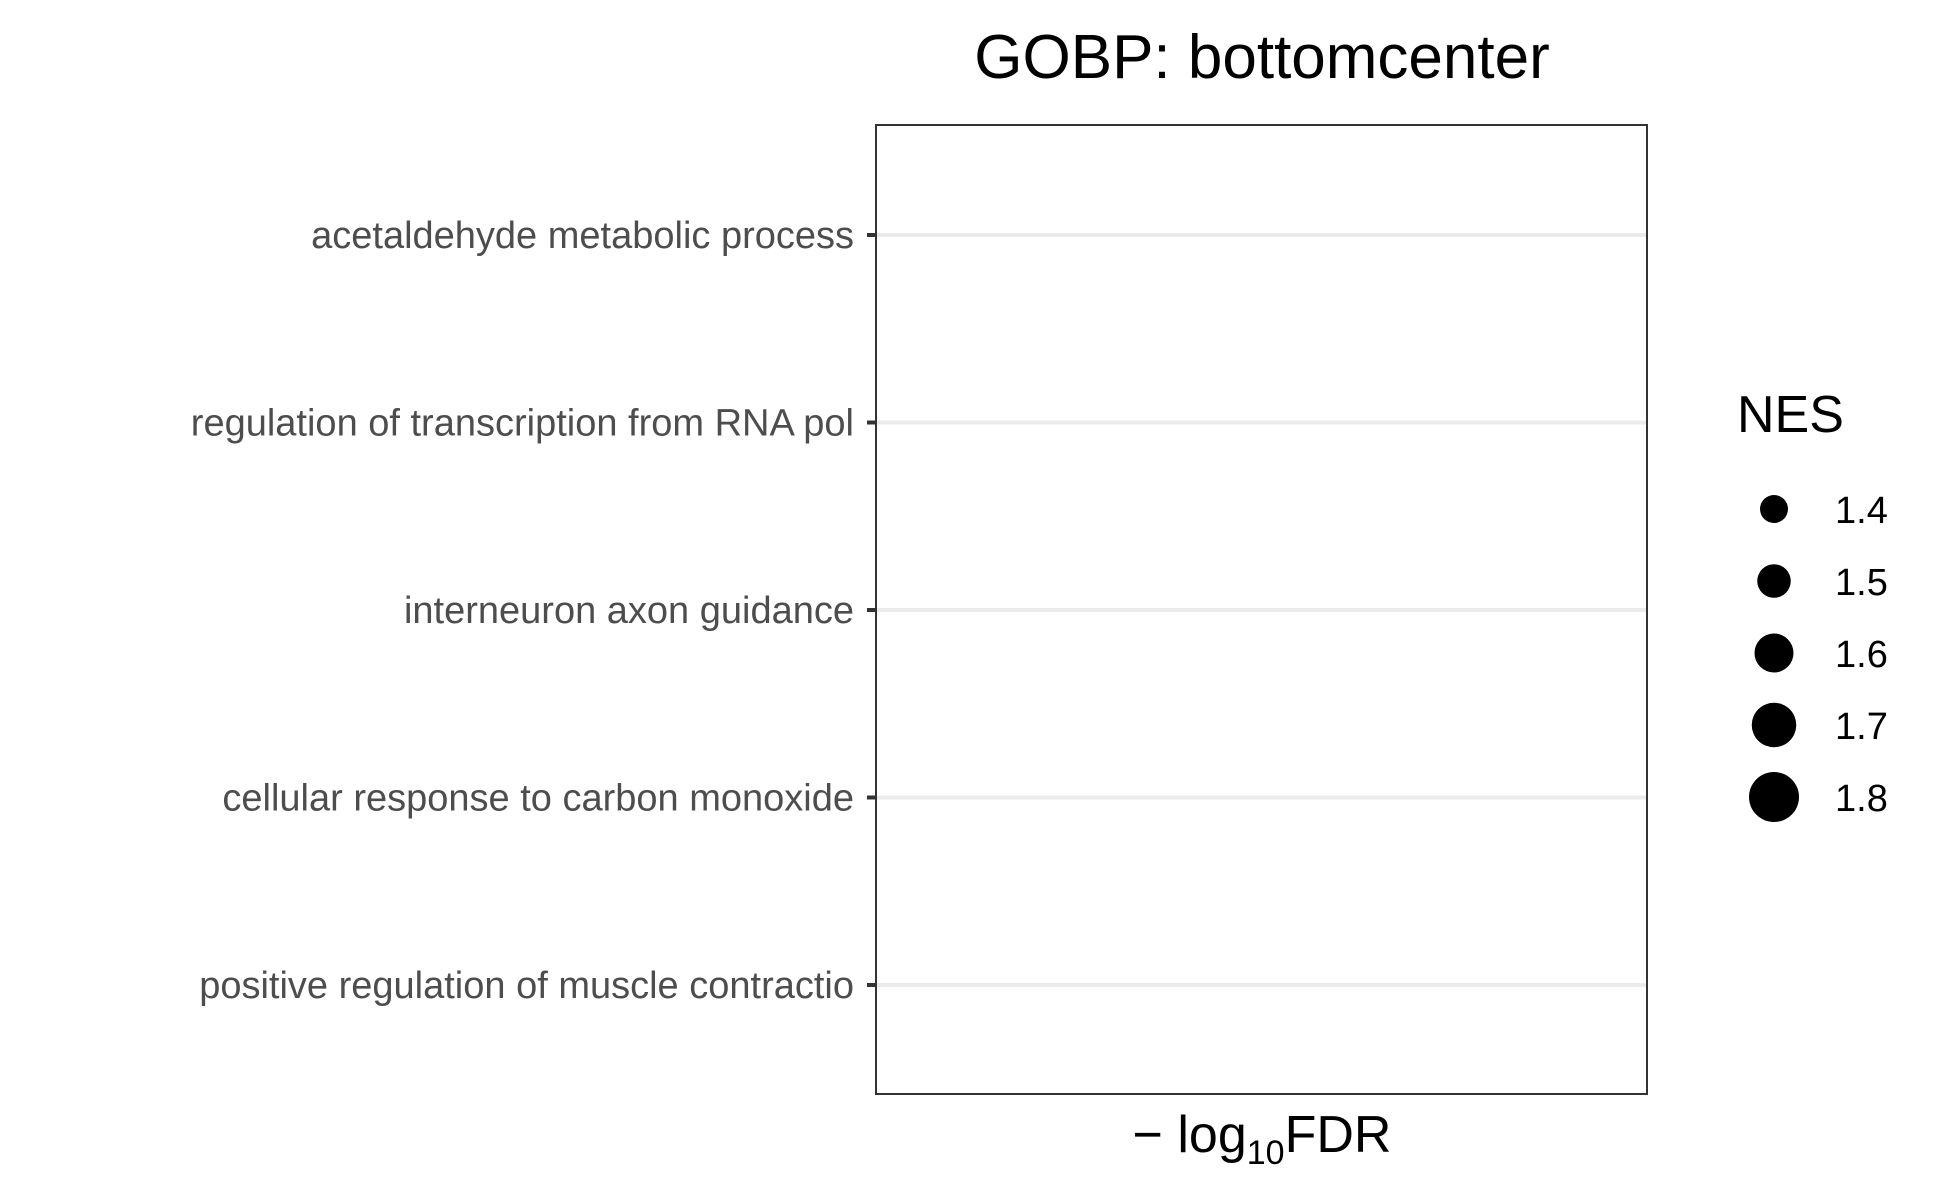  I want to click on legend-entry-label: 1.8, so click(1861, 799).